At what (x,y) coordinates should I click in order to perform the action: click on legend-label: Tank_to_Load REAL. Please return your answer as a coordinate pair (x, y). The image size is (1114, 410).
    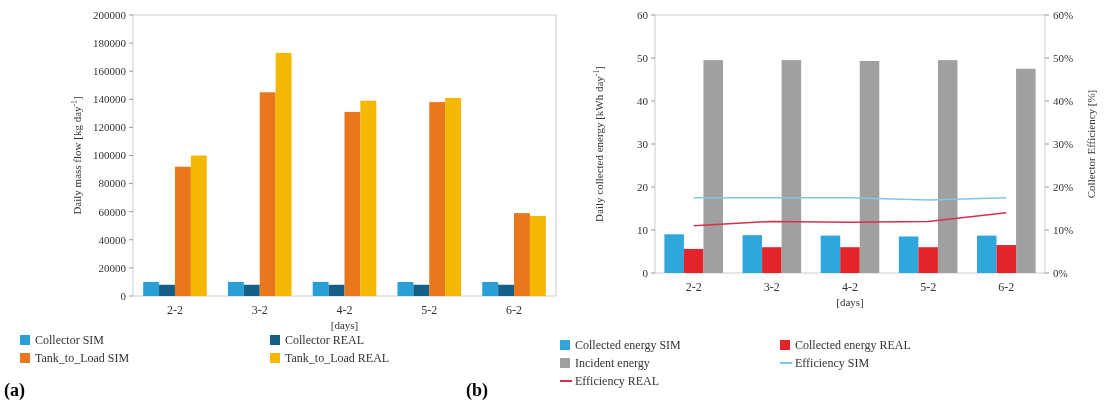
    Looking at the image, I should click on (337, 358).